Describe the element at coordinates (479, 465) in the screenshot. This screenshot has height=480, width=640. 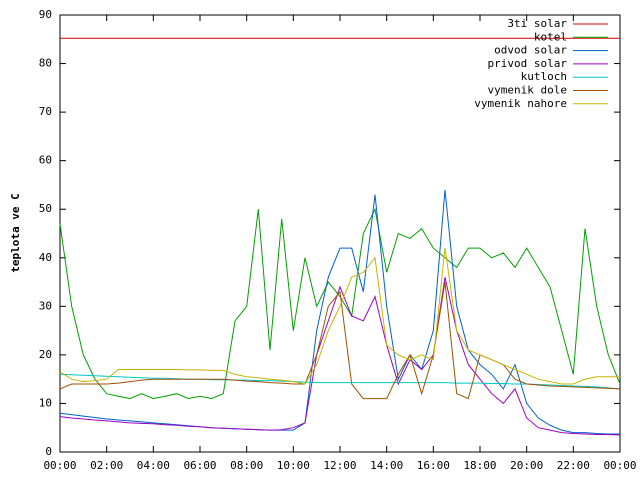
I see `x-tick-label: 18:00` at that location.